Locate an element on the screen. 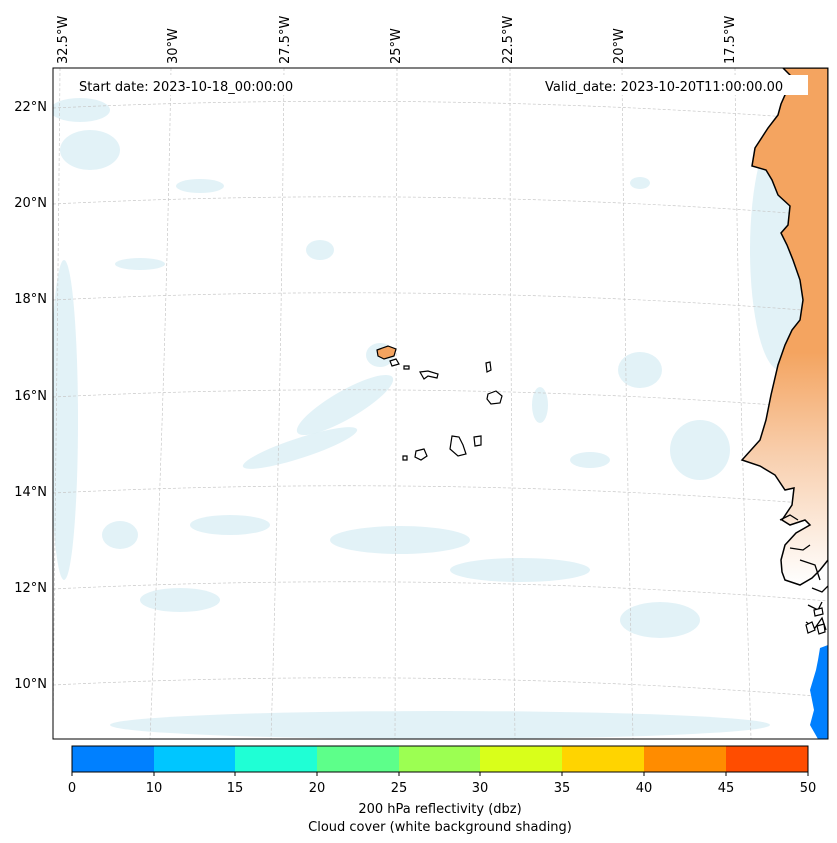 The height and width of the screenshot is (843, 837). lon-label: 20°W is located at coordinates (619, 46).